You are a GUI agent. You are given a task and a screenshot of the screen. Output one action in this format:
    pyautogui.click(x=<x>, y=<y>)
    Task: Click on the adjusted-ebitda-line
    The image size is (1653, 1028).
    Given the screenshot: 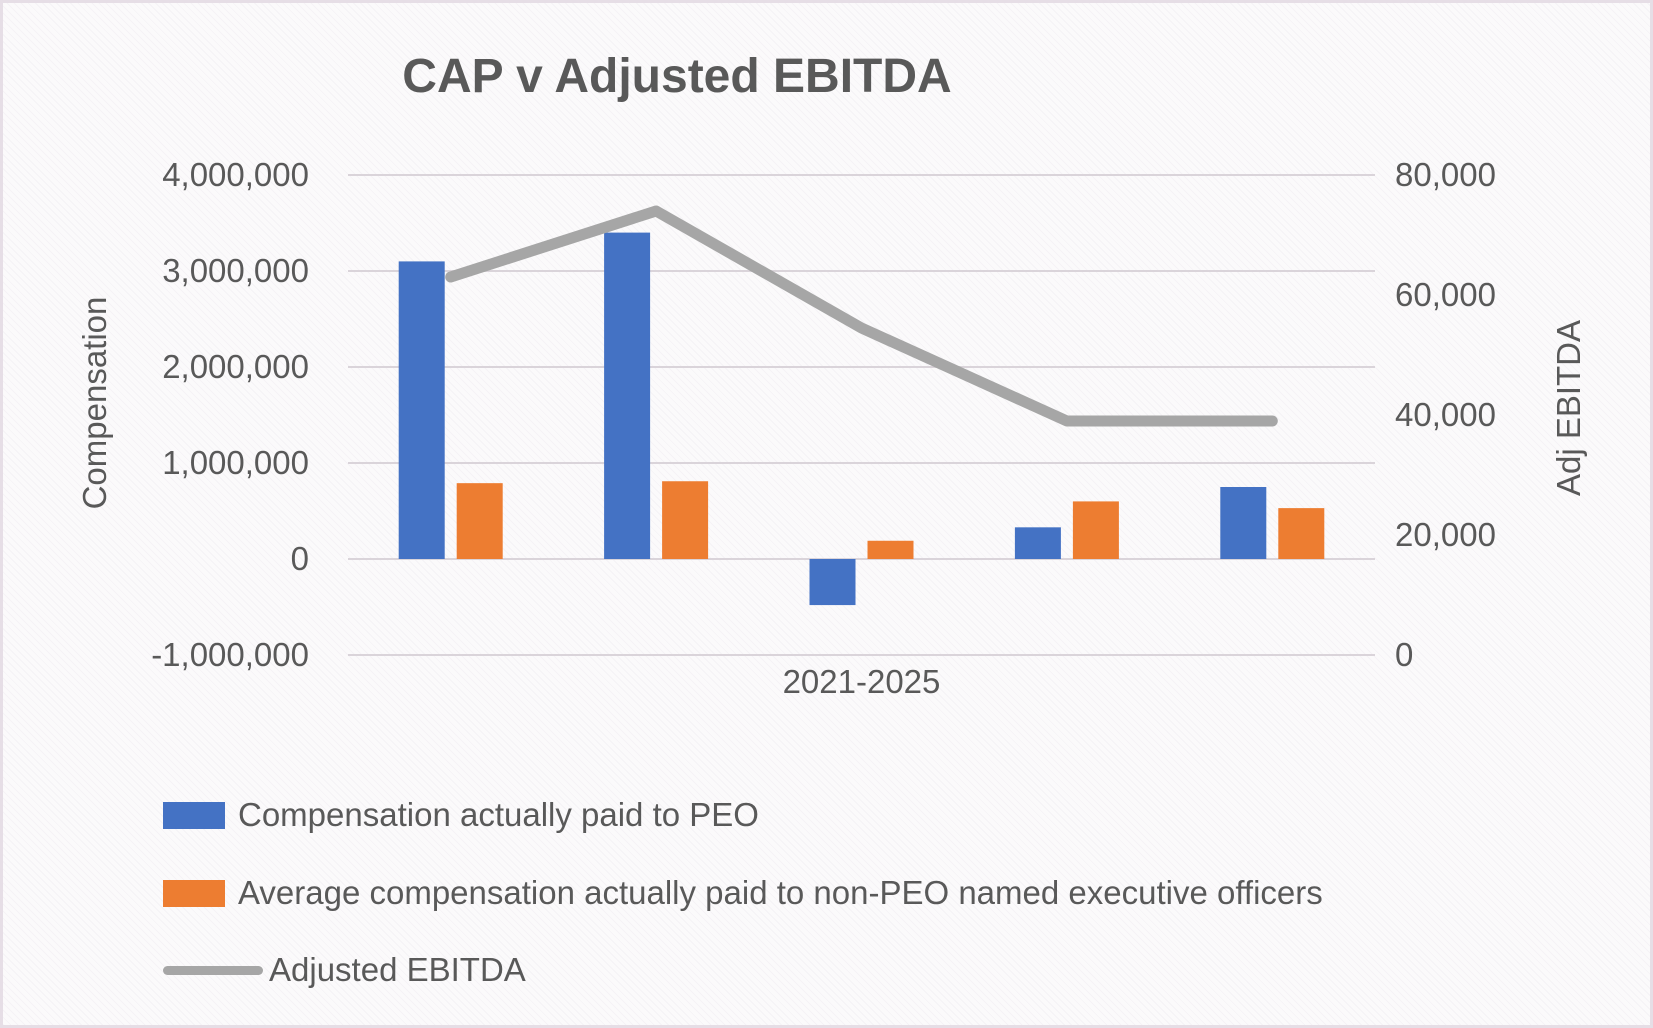 What is the action you would take?
    pyautogui.click(x=861, y=316)
    